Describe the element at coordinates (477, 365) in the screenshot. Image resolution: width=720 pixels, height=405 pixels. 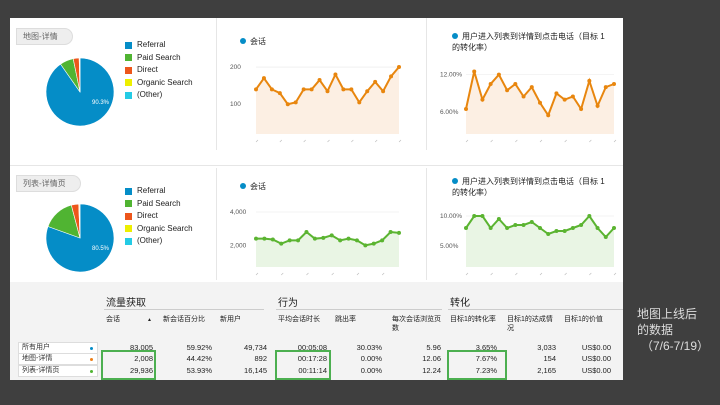
I see `highlight-conversion-rate` at that location.